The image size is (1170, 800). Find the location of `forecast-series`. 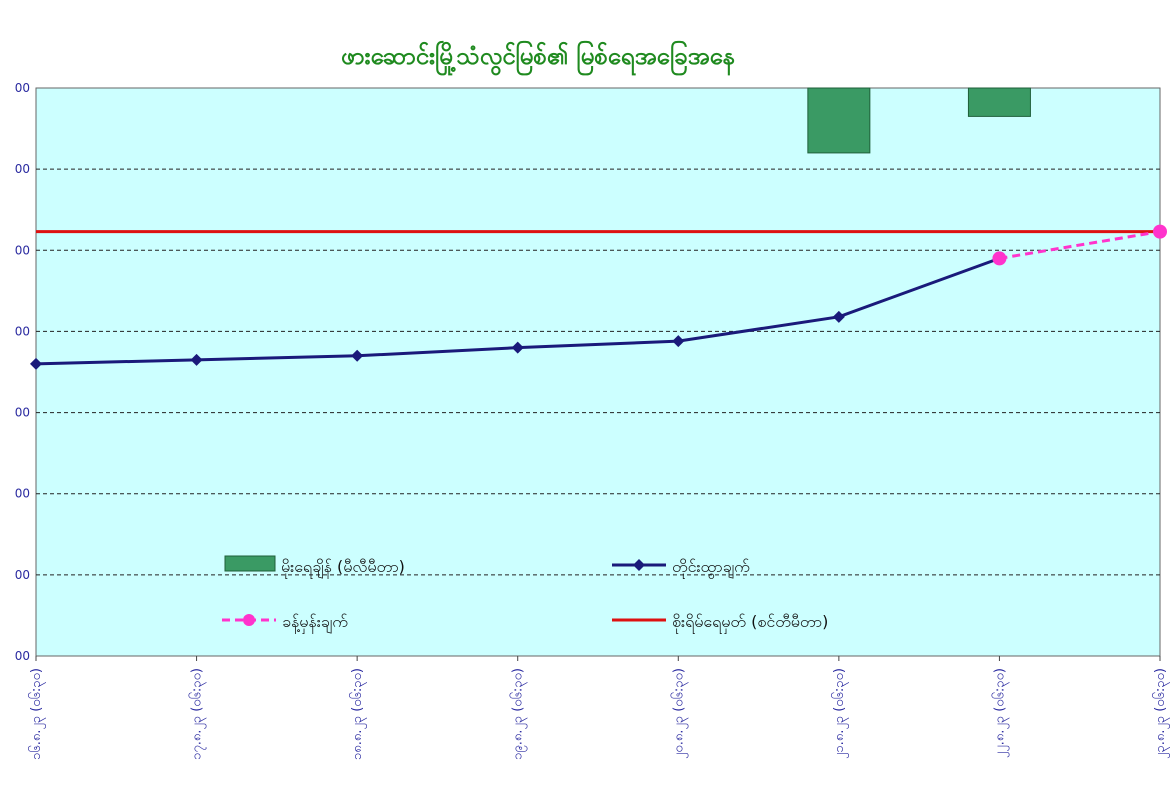

forecast-series is located at coordinates (1079, 245).